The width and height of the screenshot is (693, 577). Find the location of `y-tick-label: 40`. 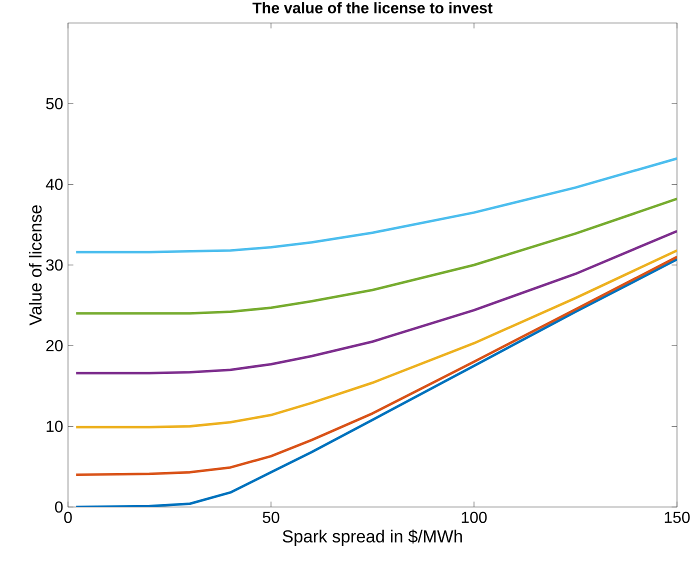

y-tick-label: 40 is located at coordinates (54, 184).